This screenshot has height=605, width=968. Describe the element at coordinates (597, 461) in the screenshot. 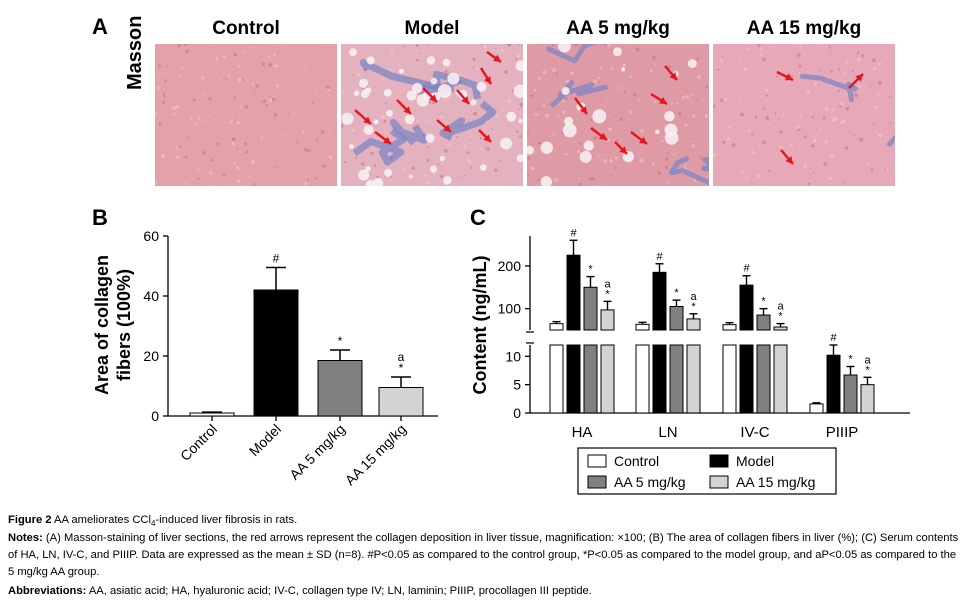

I see `c-legend-swatch` at that location.